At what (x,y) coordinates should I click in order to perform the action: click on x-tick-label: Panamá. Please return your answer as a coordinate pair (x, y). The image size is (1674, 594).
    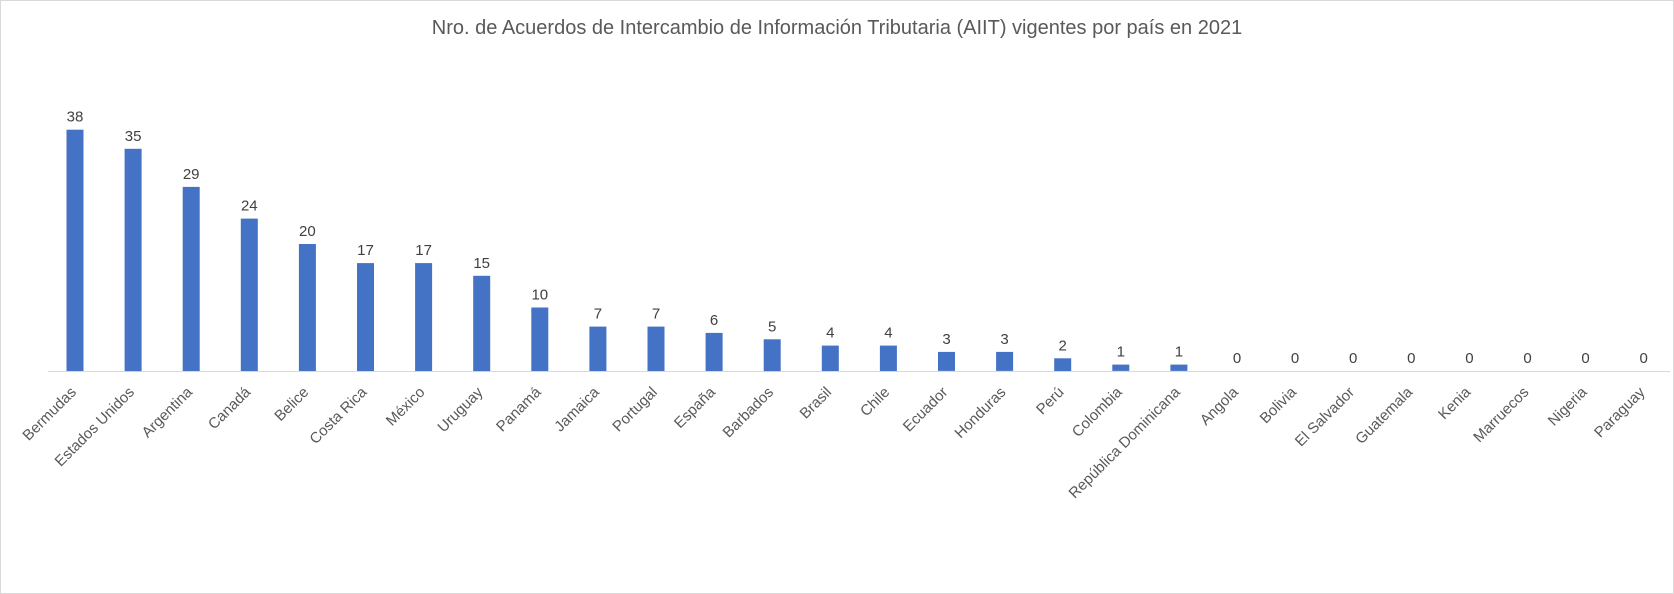
    Looking at the image, I should click on (519, 409).